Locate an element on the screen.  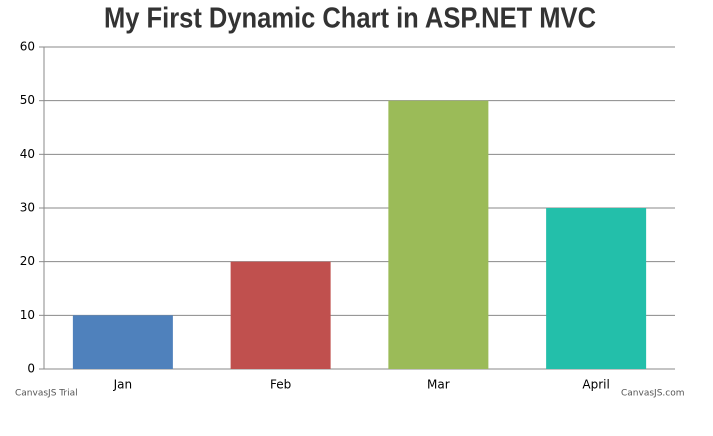
y-tick-label: 50 is located at coordinates (27, 100).